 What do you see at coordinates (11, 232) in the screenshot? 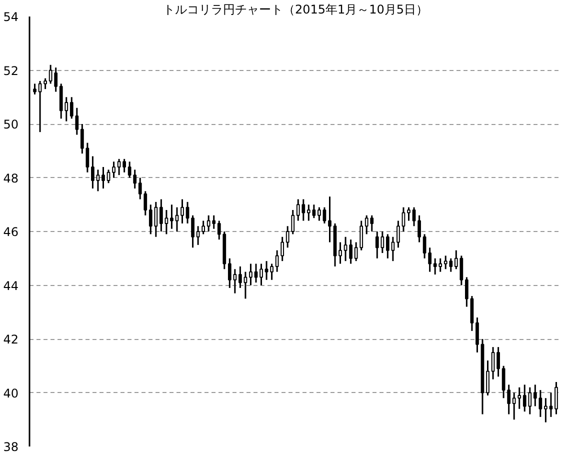
I see `y-tick-label: 46` at bounding box center [11, 232].